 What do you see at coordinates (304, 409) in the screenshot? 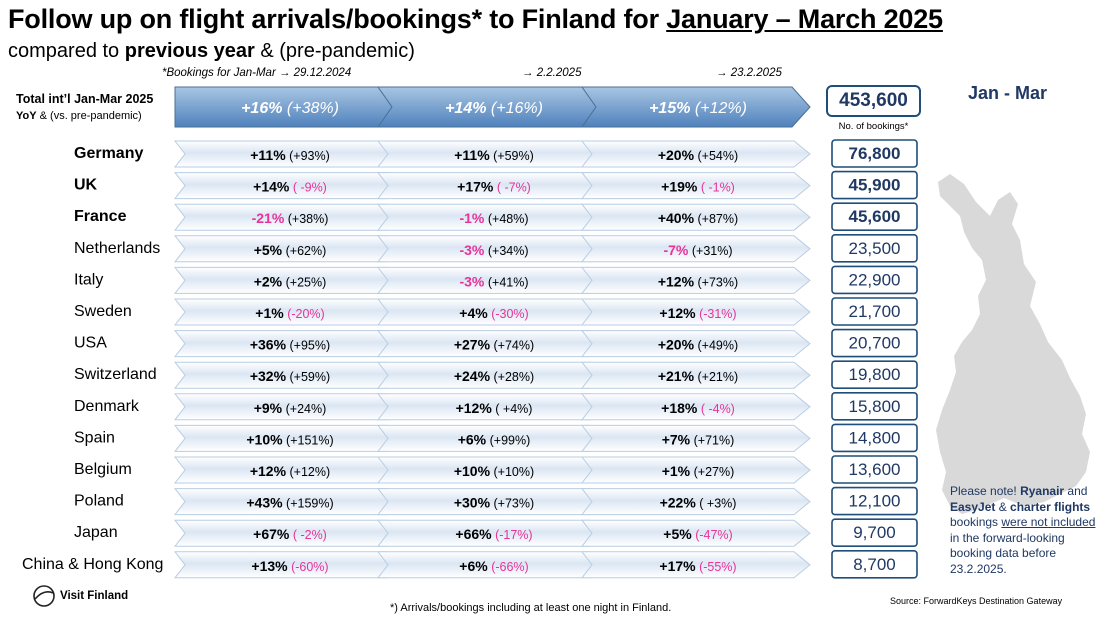
I see `row-pre: (+24%)` at bounding box center [304, 409].